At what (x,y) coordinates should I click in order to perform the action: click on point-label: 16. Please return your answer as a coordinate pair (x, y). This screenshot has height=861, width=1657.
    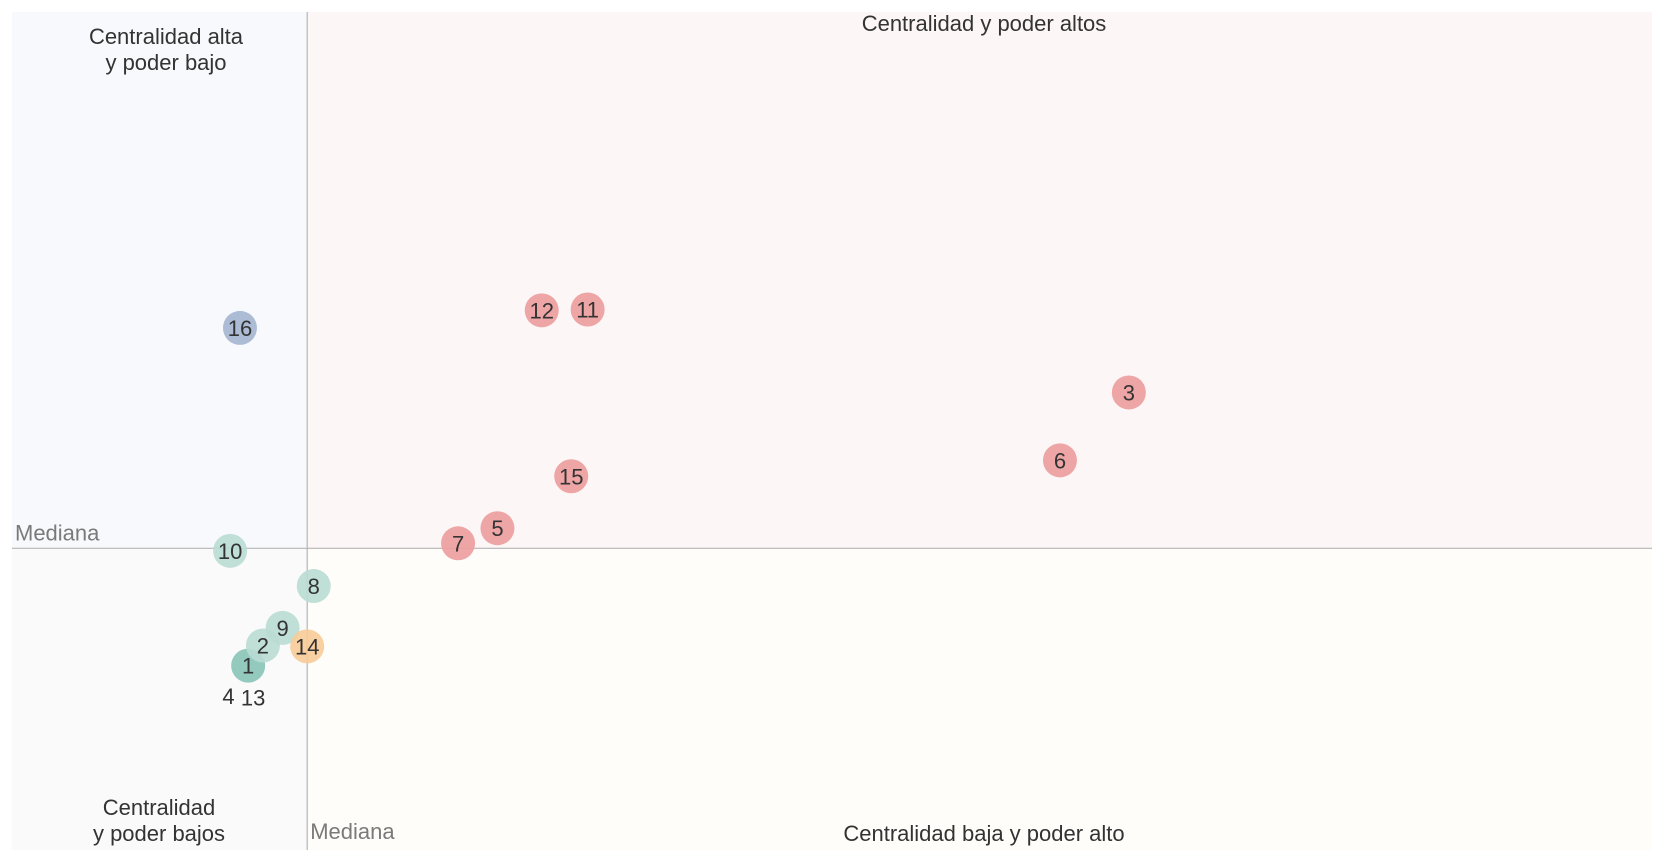
    Looking at the image, I should click on (240, 328).